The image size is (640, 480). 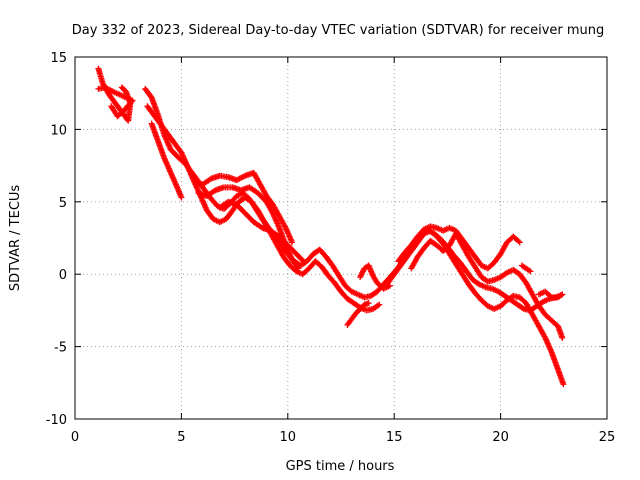 I want to click on series-track-b, so click(x=115, y=102).